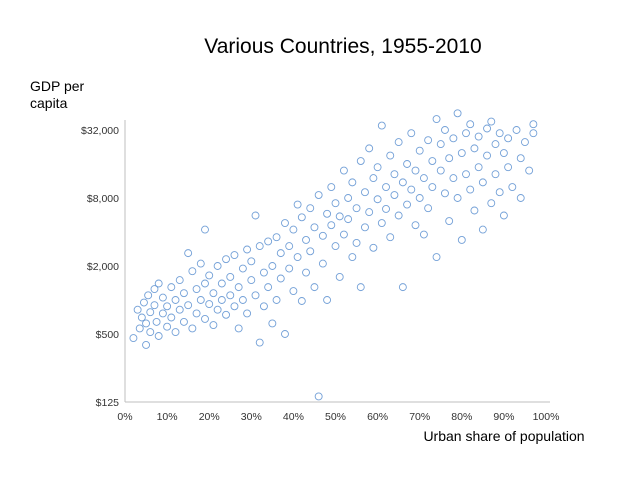  Describe the element at coordinates (108, 403) in the screenshot. I see `y-tick-label: $125` at that location.